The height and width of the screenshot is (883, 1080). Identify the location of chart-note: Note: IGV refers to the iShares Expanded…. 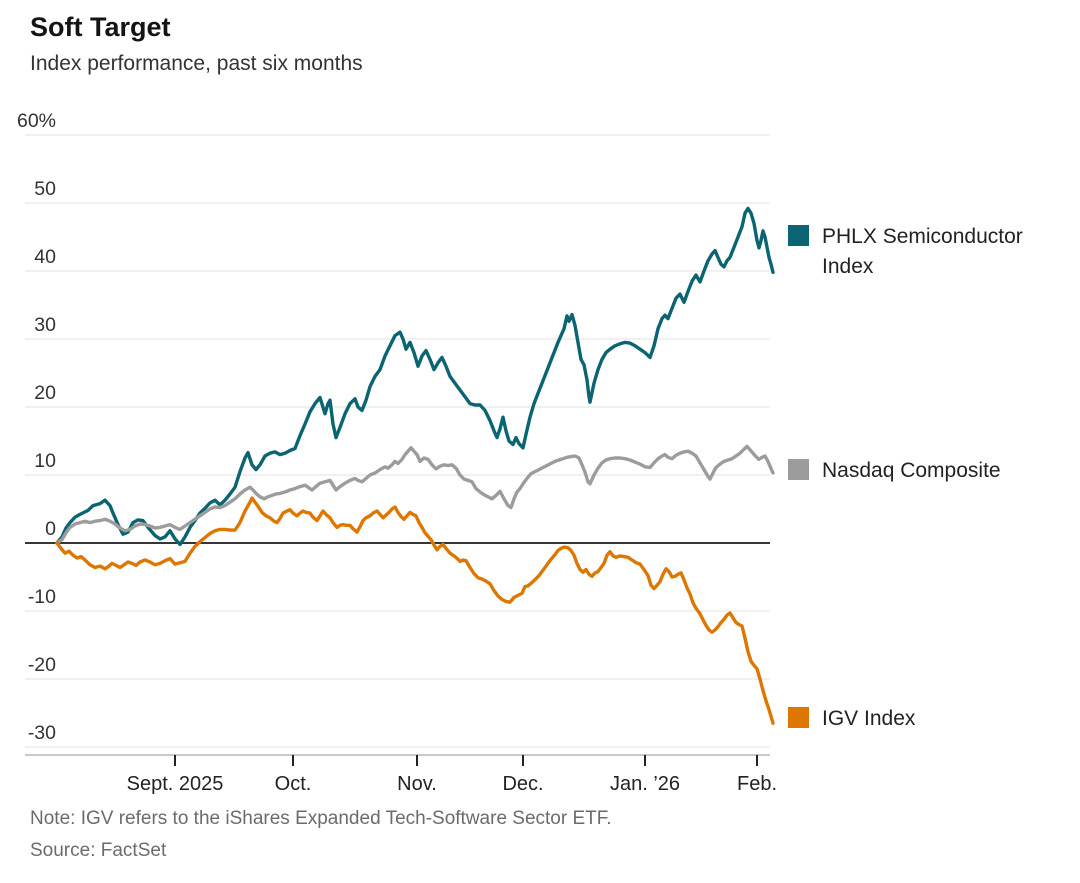
(321, 818).